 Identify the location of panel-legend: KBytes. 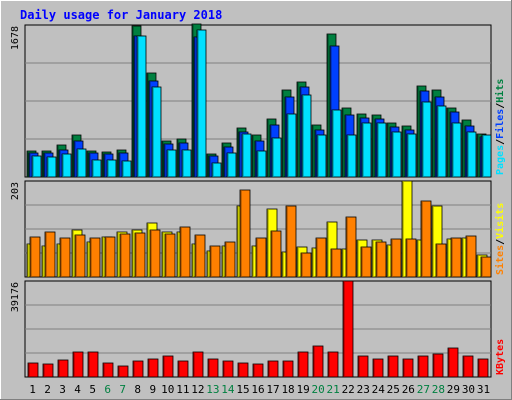
(500, 357).